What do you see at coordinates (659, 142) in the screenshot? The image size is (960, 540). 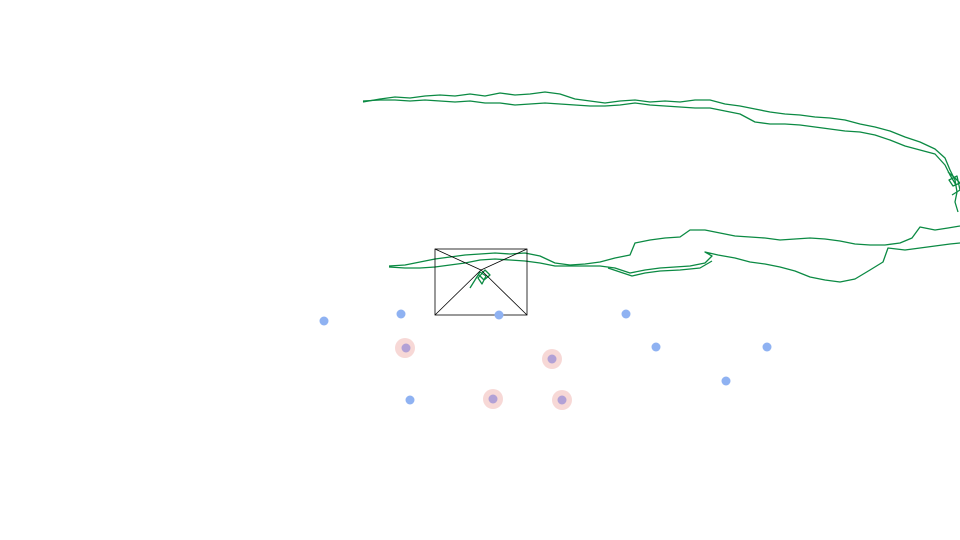 I see `trajectory-upper-return` at bounding box center [659, 142].